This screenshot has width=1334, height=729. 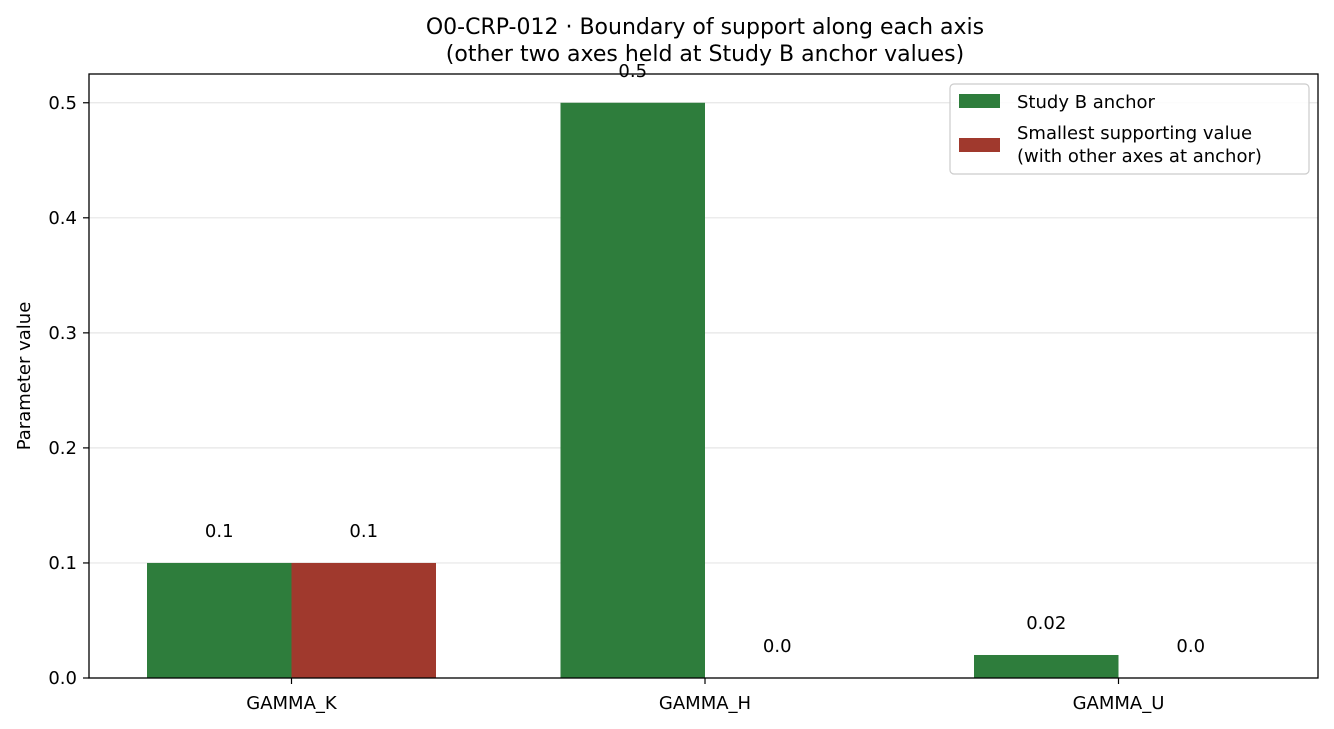 I want to click on x-tick-label: GAMMA_H, so click(x=705, y=703).